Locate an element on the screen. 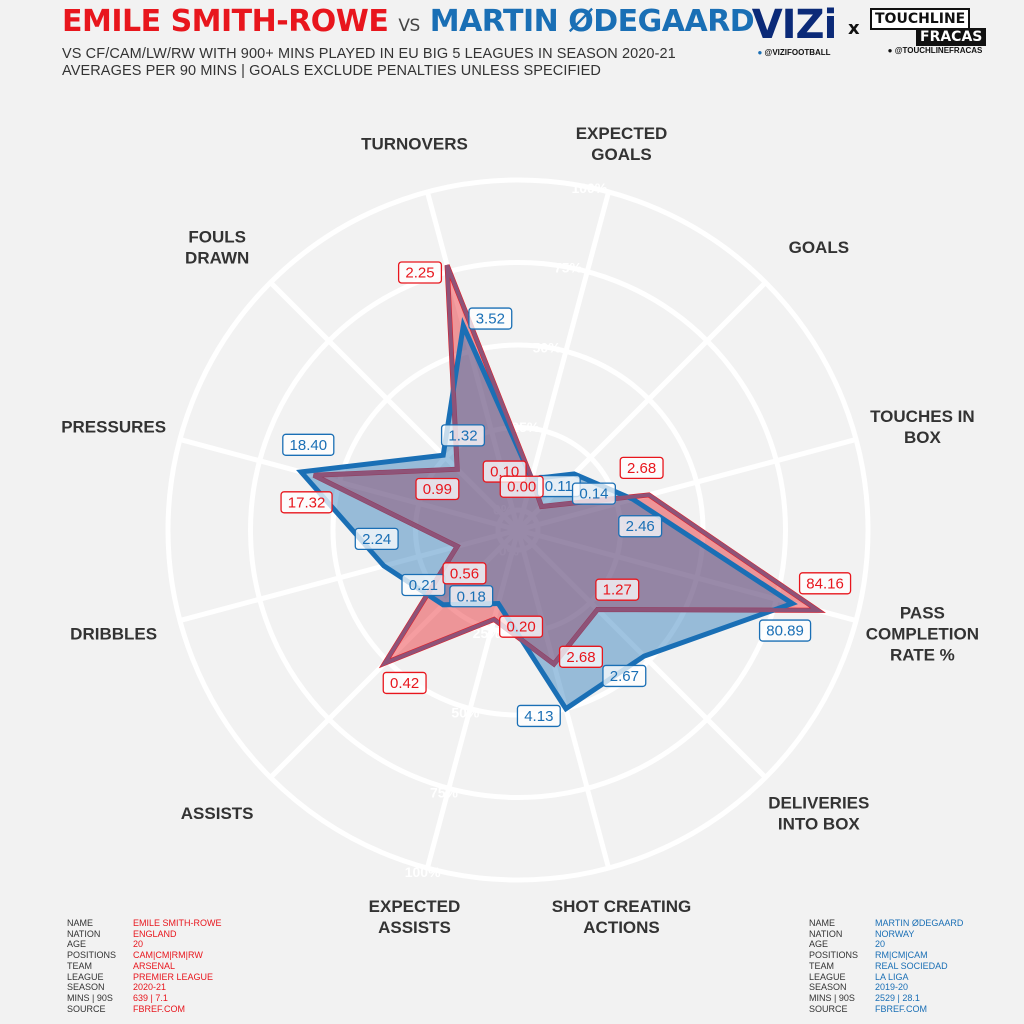 The image size is (1024, 1024). axis-label: ACTIONS is located at coordinates (621, 927).